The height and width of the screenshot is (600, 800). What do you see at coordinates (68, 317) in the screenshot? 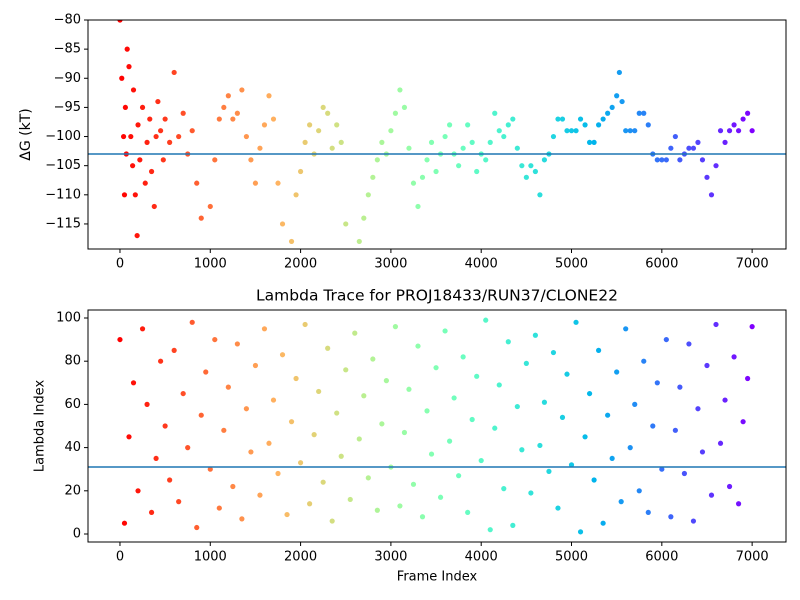
I see `y-tick-label: 100` at bounding box center [68, 317].